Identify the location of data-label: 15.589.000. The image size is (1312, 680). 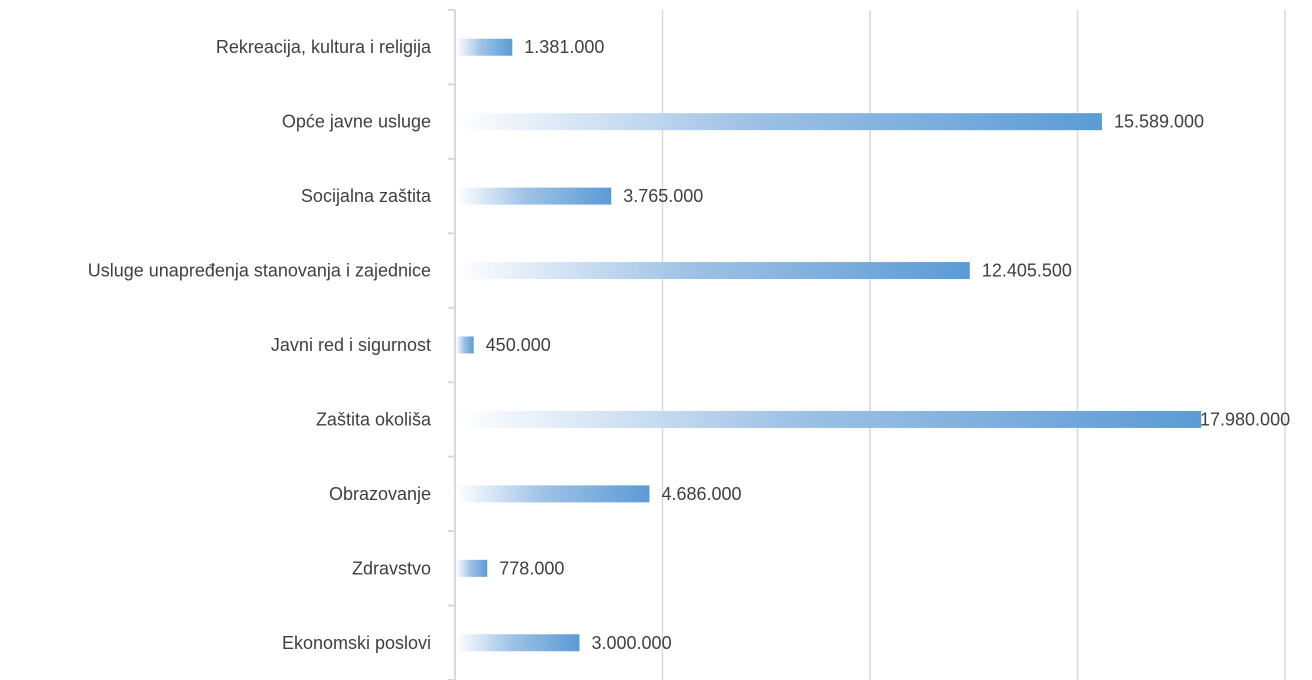
(1159, 122).